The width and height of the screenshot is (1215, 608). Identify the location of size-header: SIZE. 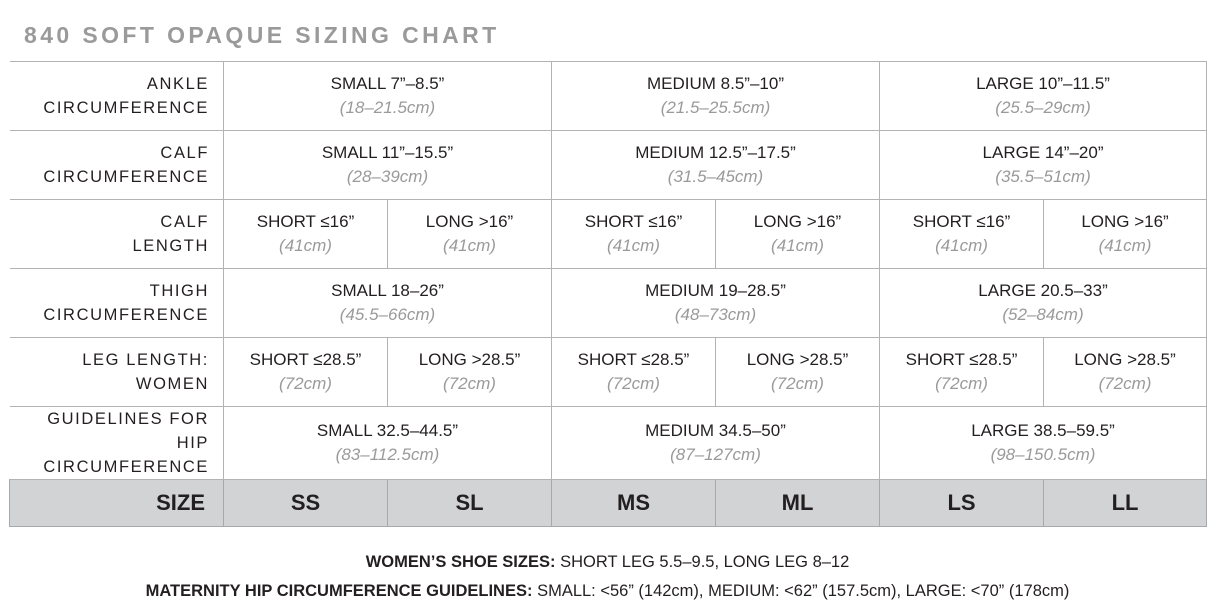
(116, 503).